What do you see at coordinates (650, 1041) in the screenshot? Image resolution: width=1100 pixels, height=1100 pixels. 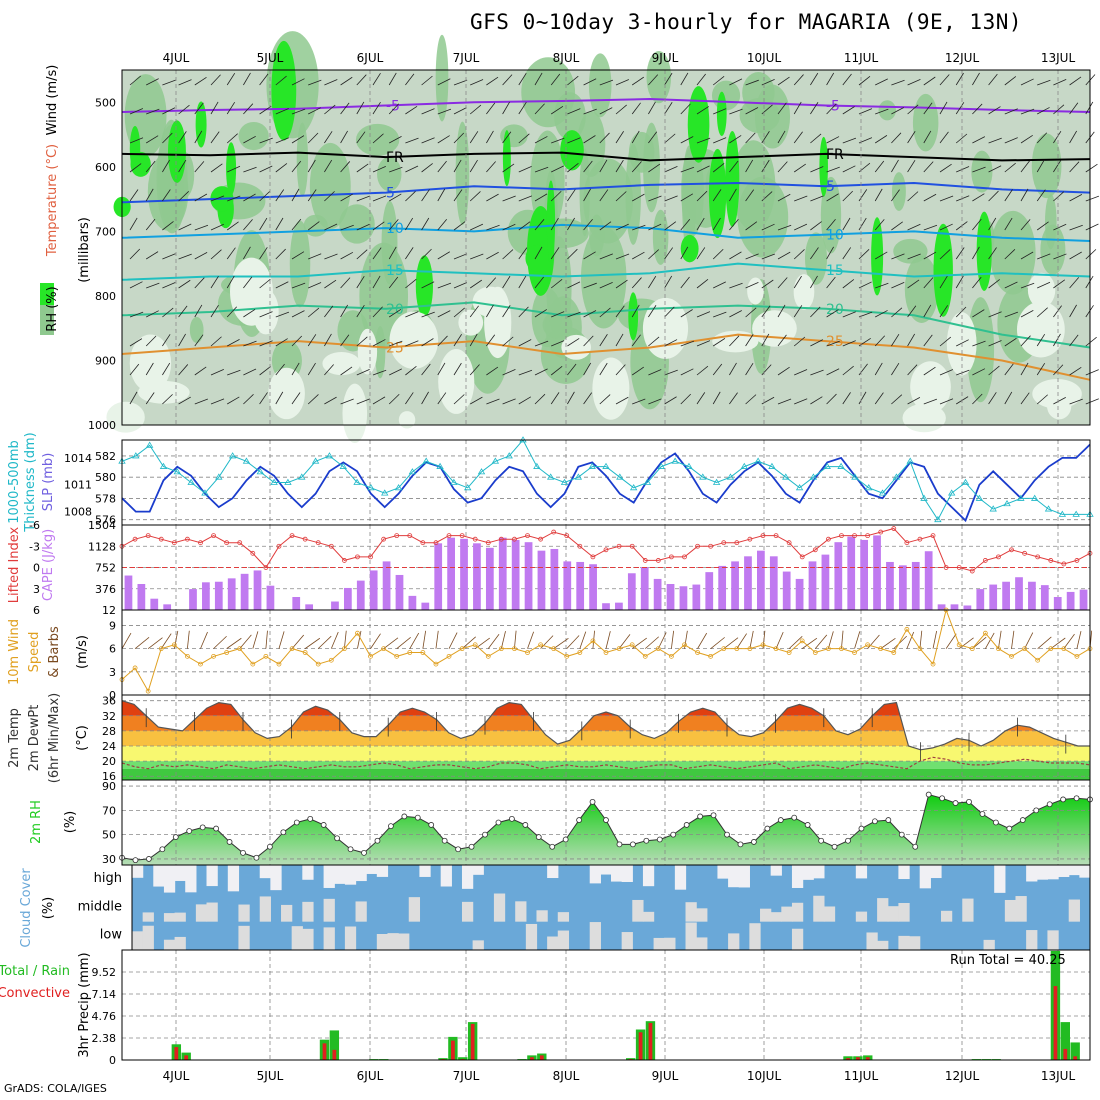 I see `precip-conv-bar` at bounding box center [650, 1041].